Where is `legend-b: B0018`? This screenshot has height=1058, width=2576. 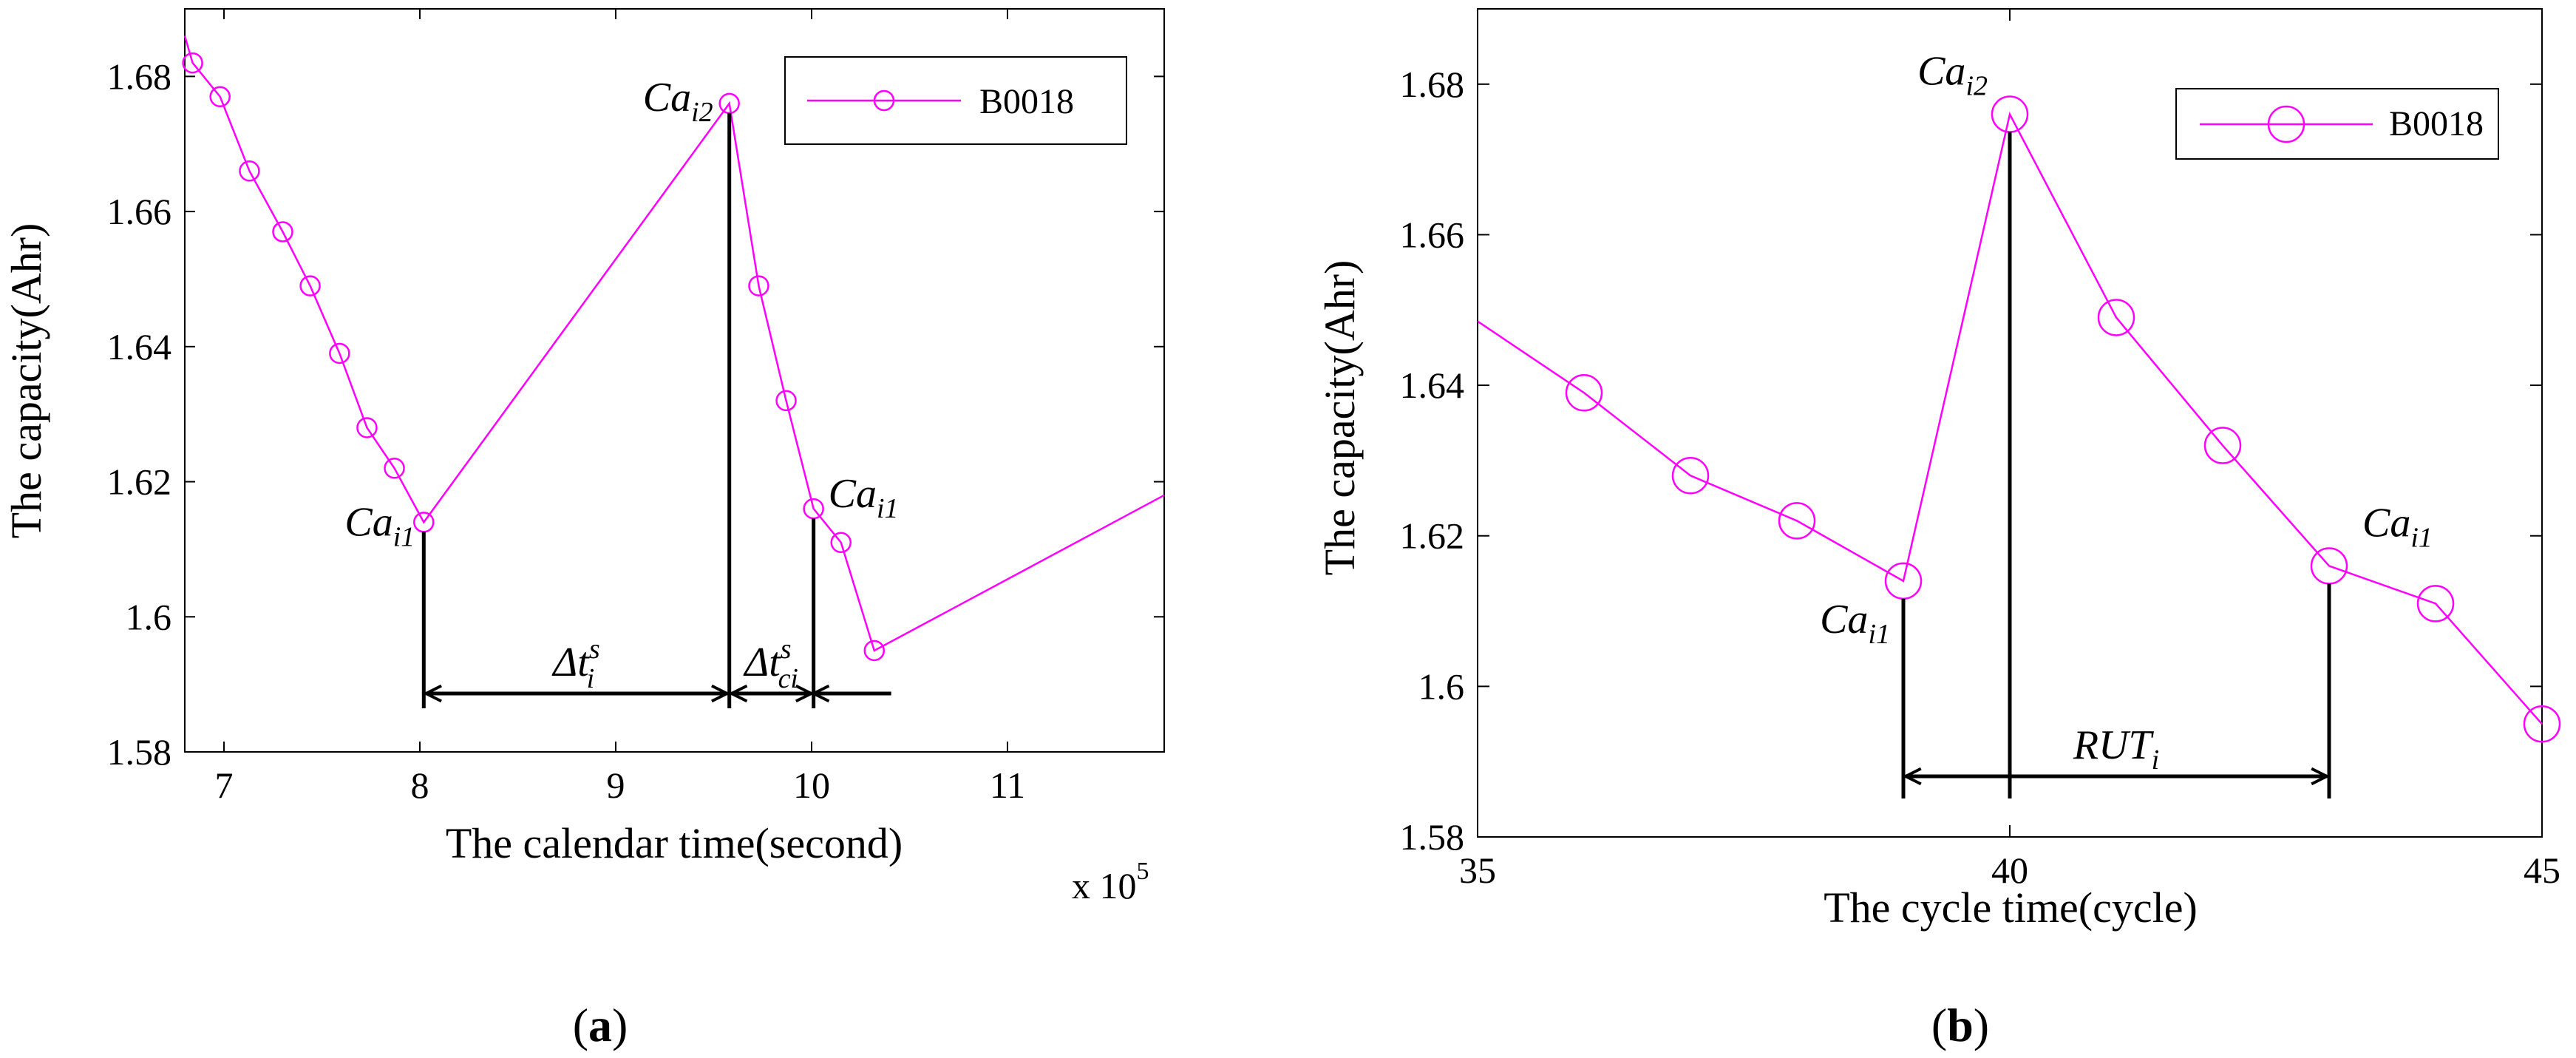 legend-b: B0018 is located at coordinates (2337, 124).